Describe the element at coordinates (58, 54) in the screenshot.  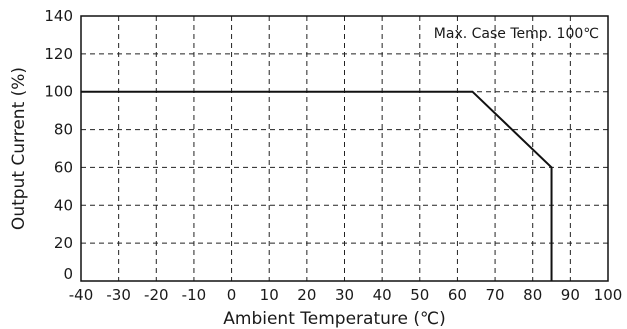
I see `y-tick-label: 120` at that location.